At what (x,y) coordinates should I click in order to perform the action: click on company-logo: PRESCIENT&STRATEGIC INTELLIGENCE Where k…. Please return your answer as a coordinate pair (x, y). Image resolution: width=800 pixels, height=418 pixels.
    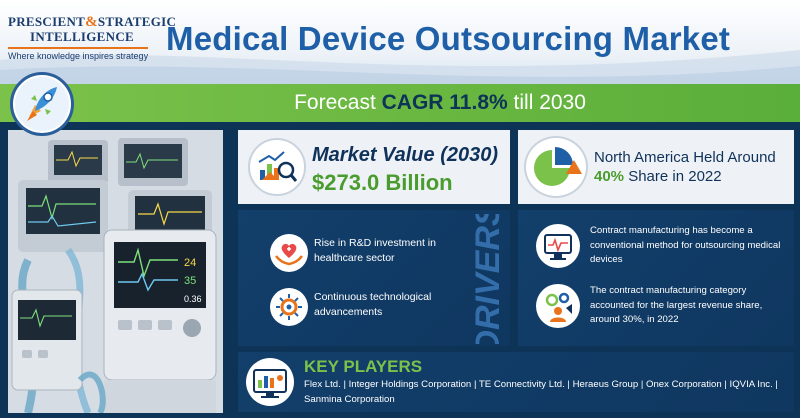
    Looking at the image, I should click on (92, 37).